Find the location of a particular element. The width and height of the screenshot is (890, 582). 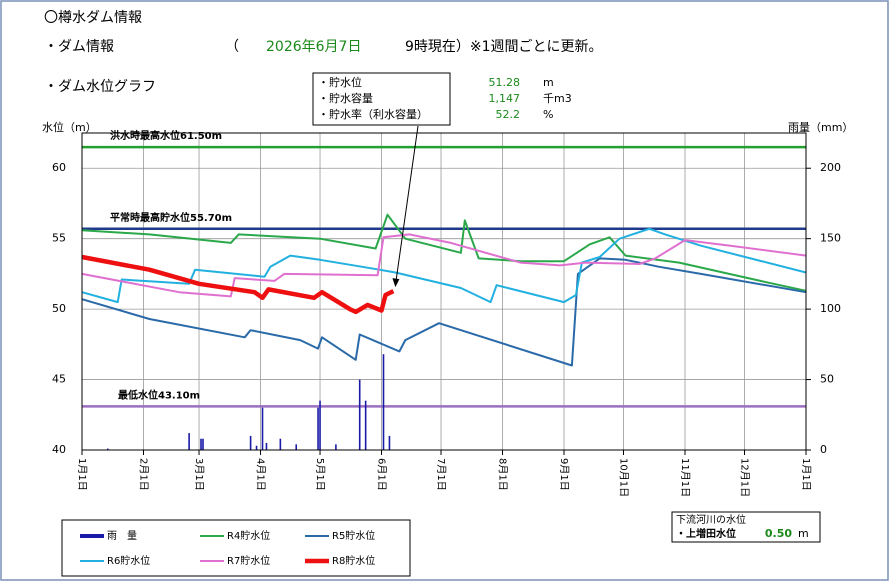

legend-label: 雨 量 is located at coordinates (122, 536).